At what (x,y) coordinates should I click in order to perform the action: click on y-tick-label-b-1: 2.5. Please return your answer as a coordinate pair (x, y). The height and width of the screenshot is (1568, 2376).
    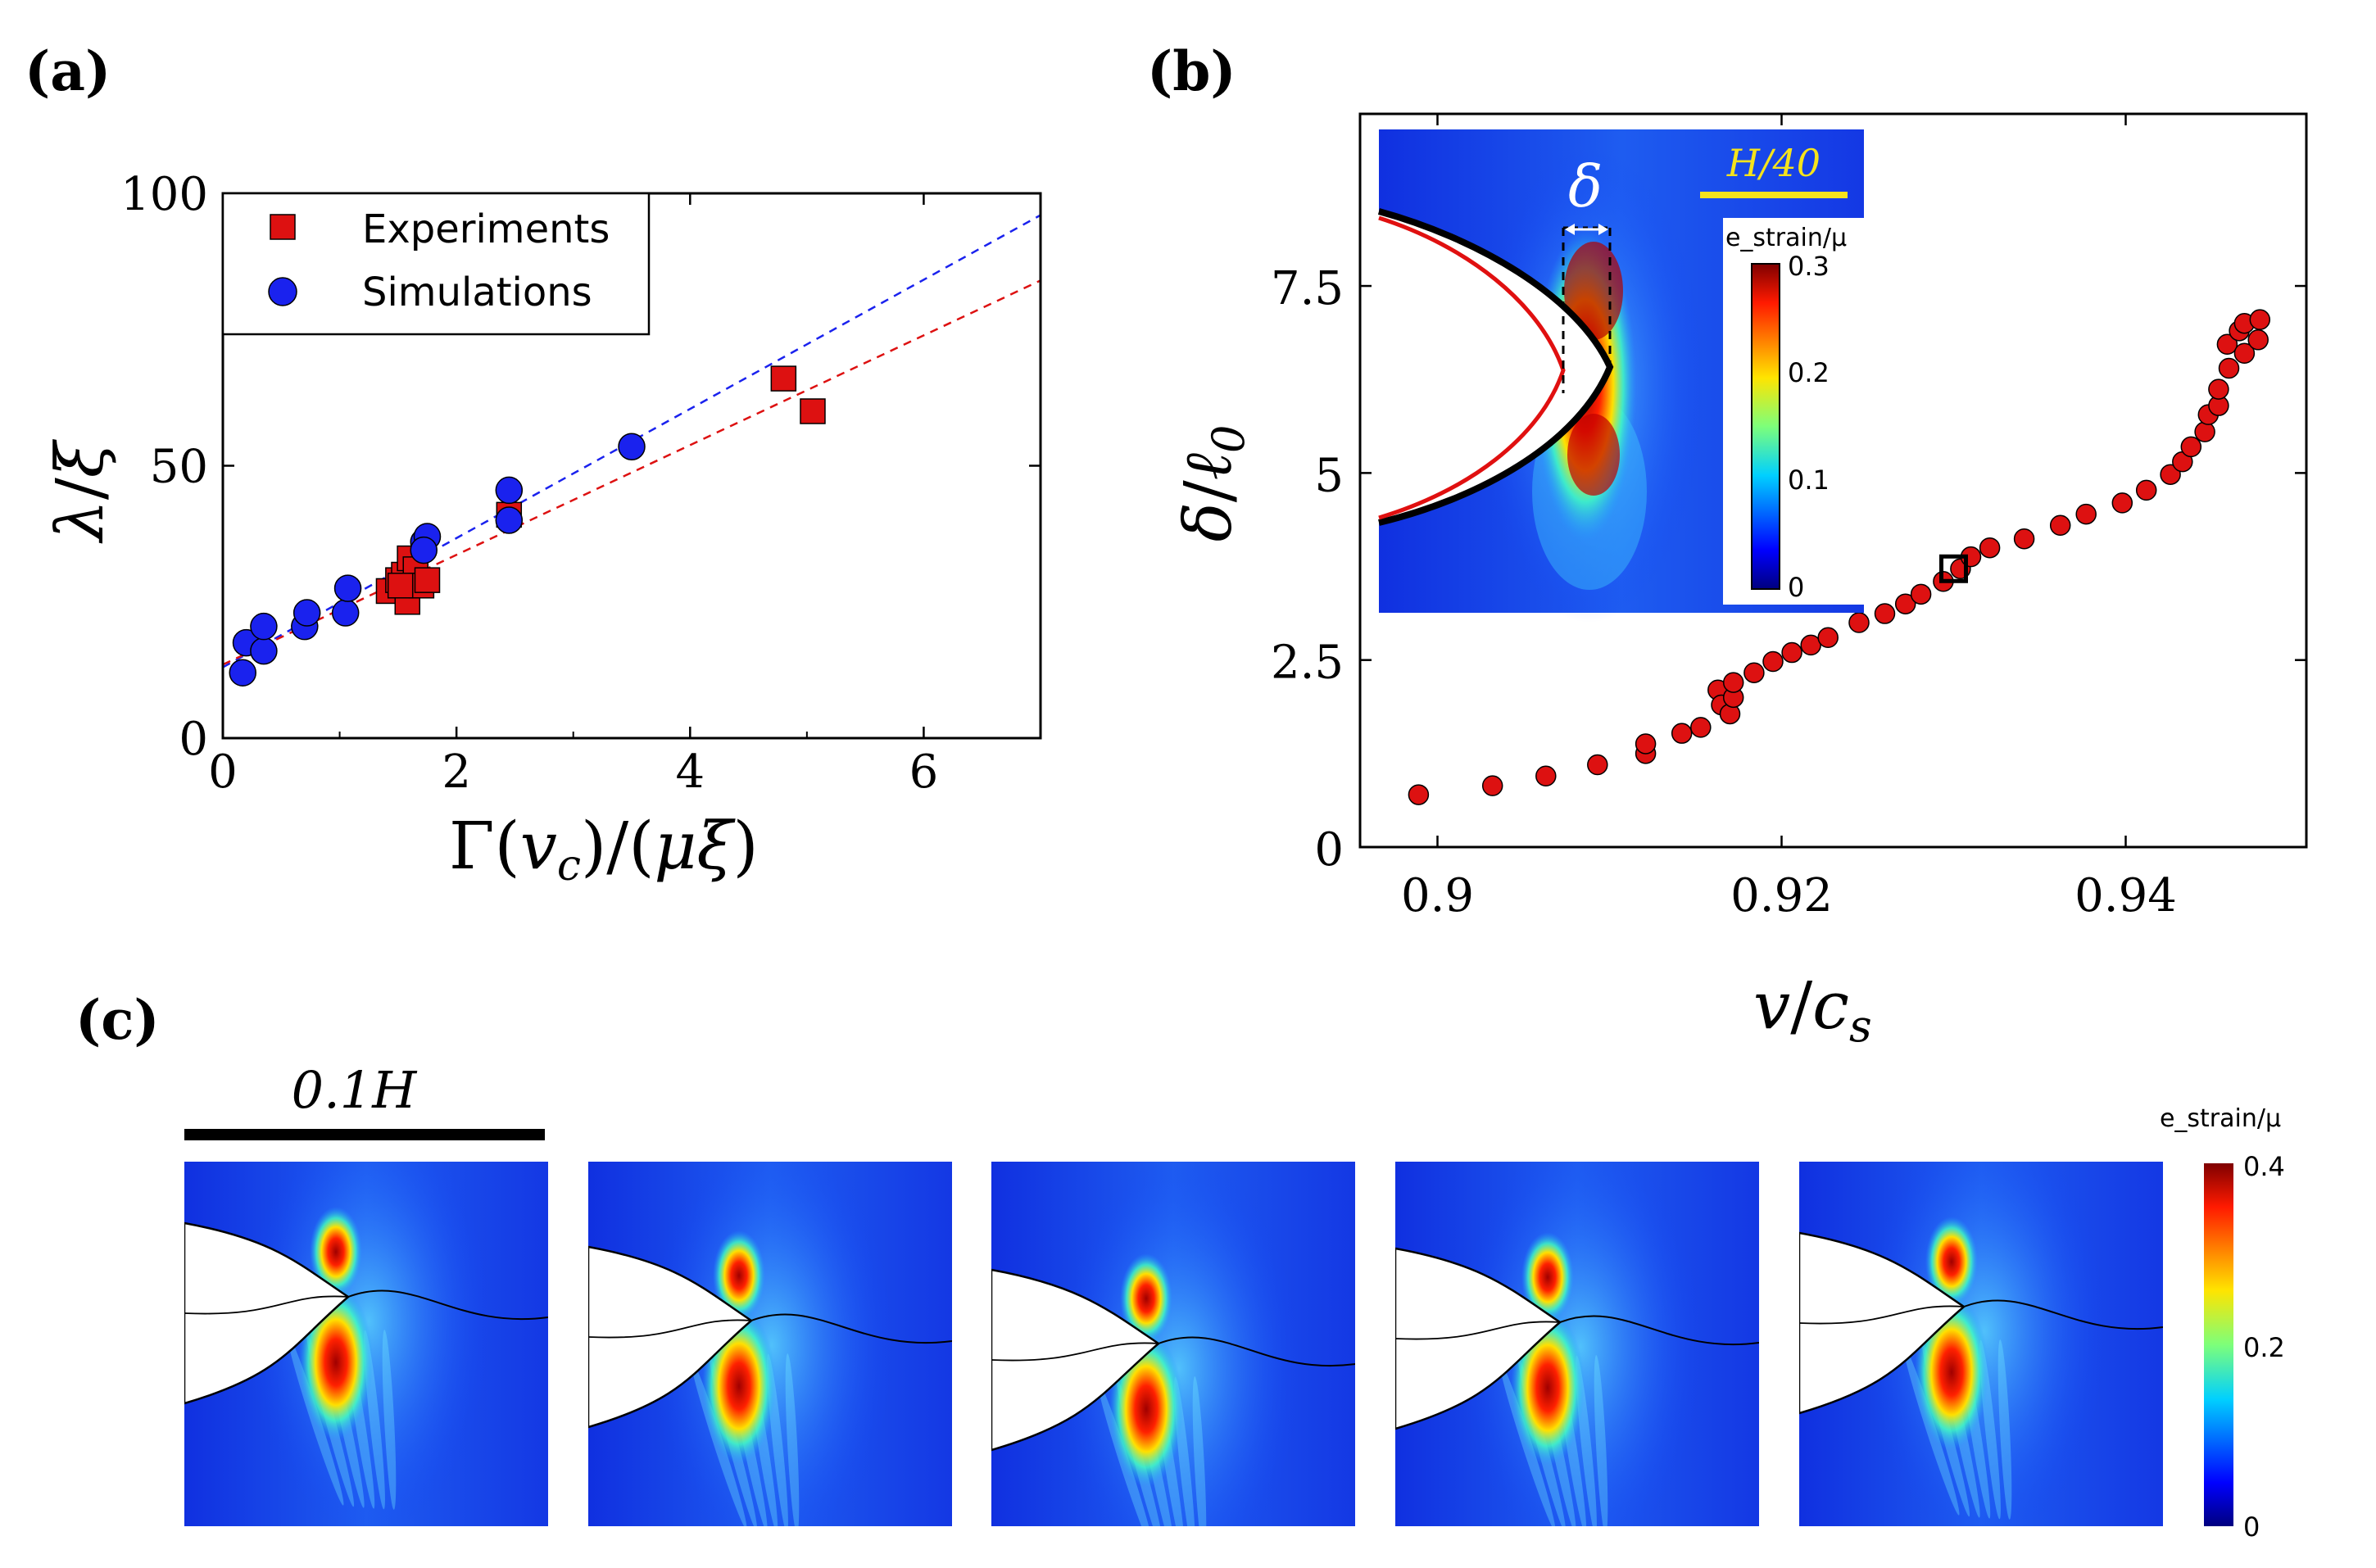
    Looking at the image, I should click on (1307, 663).